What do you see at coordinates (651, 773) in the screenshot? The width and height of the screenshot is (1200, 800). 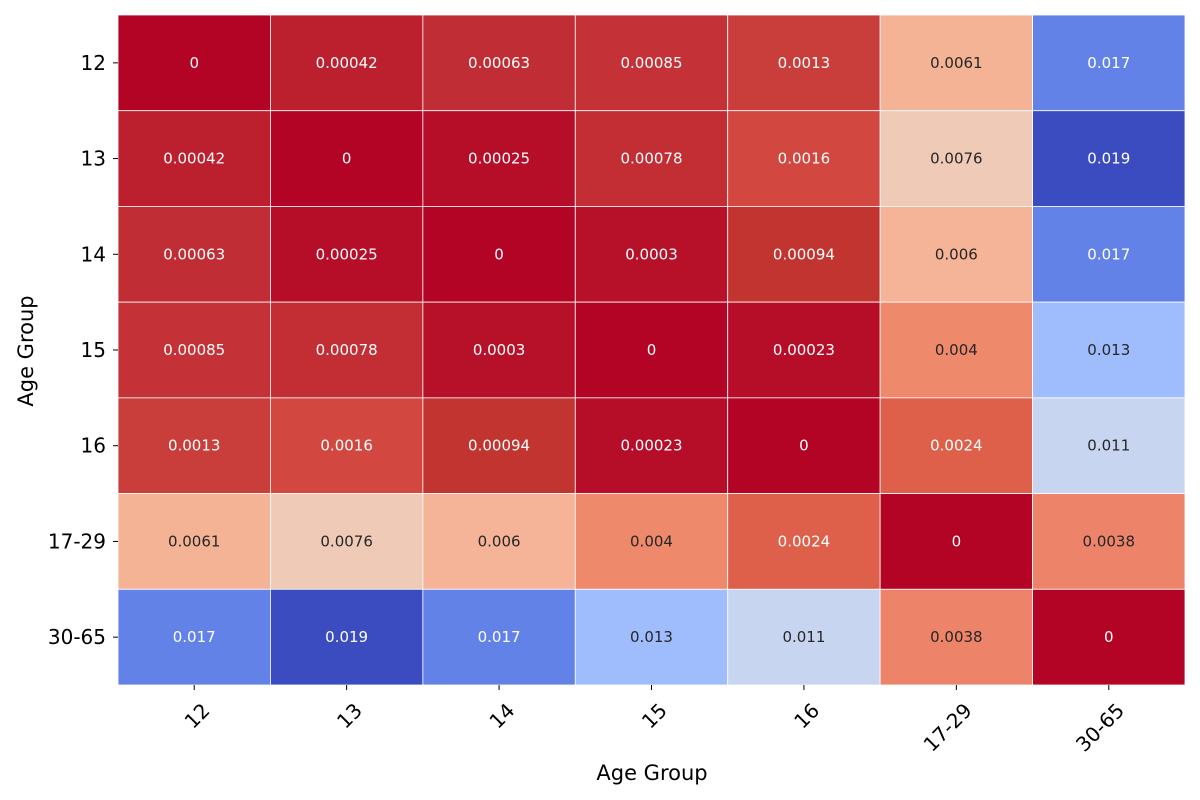 I see `x-axis-label: Age Group` at bounding box center [651, 773].